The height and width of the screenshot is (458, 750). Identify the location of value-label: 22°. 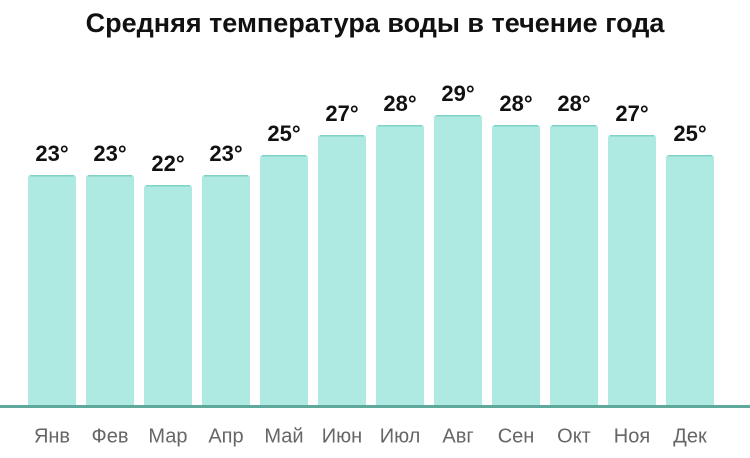
(167, 163).